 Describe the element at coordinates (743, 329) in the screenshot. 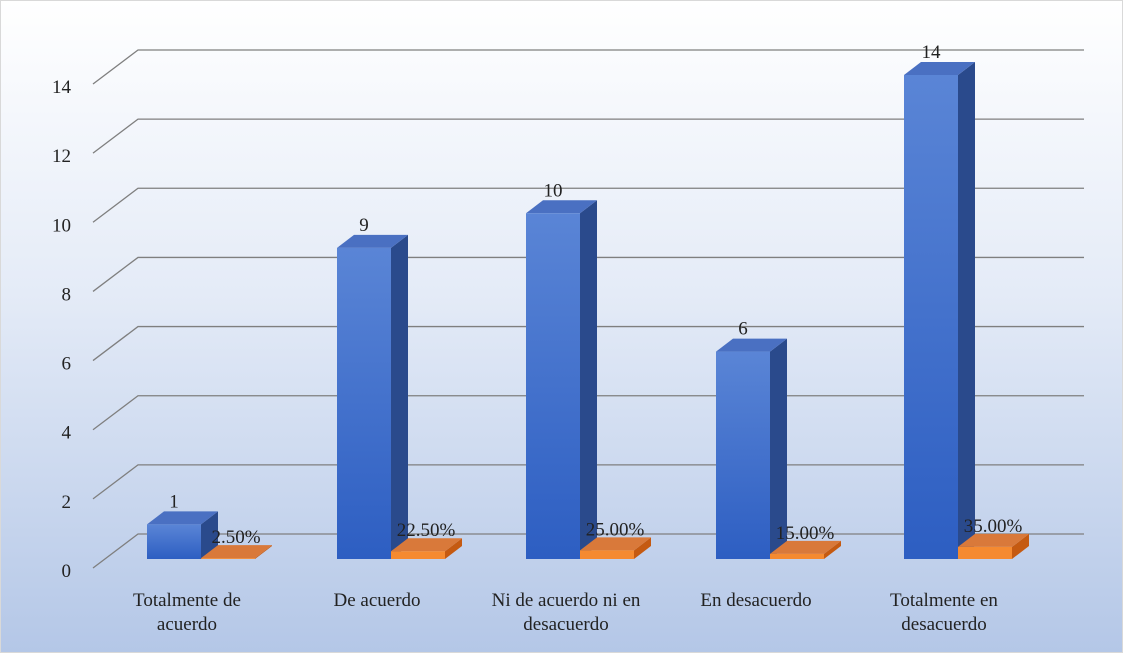

I see `data-label: 6` at that location.